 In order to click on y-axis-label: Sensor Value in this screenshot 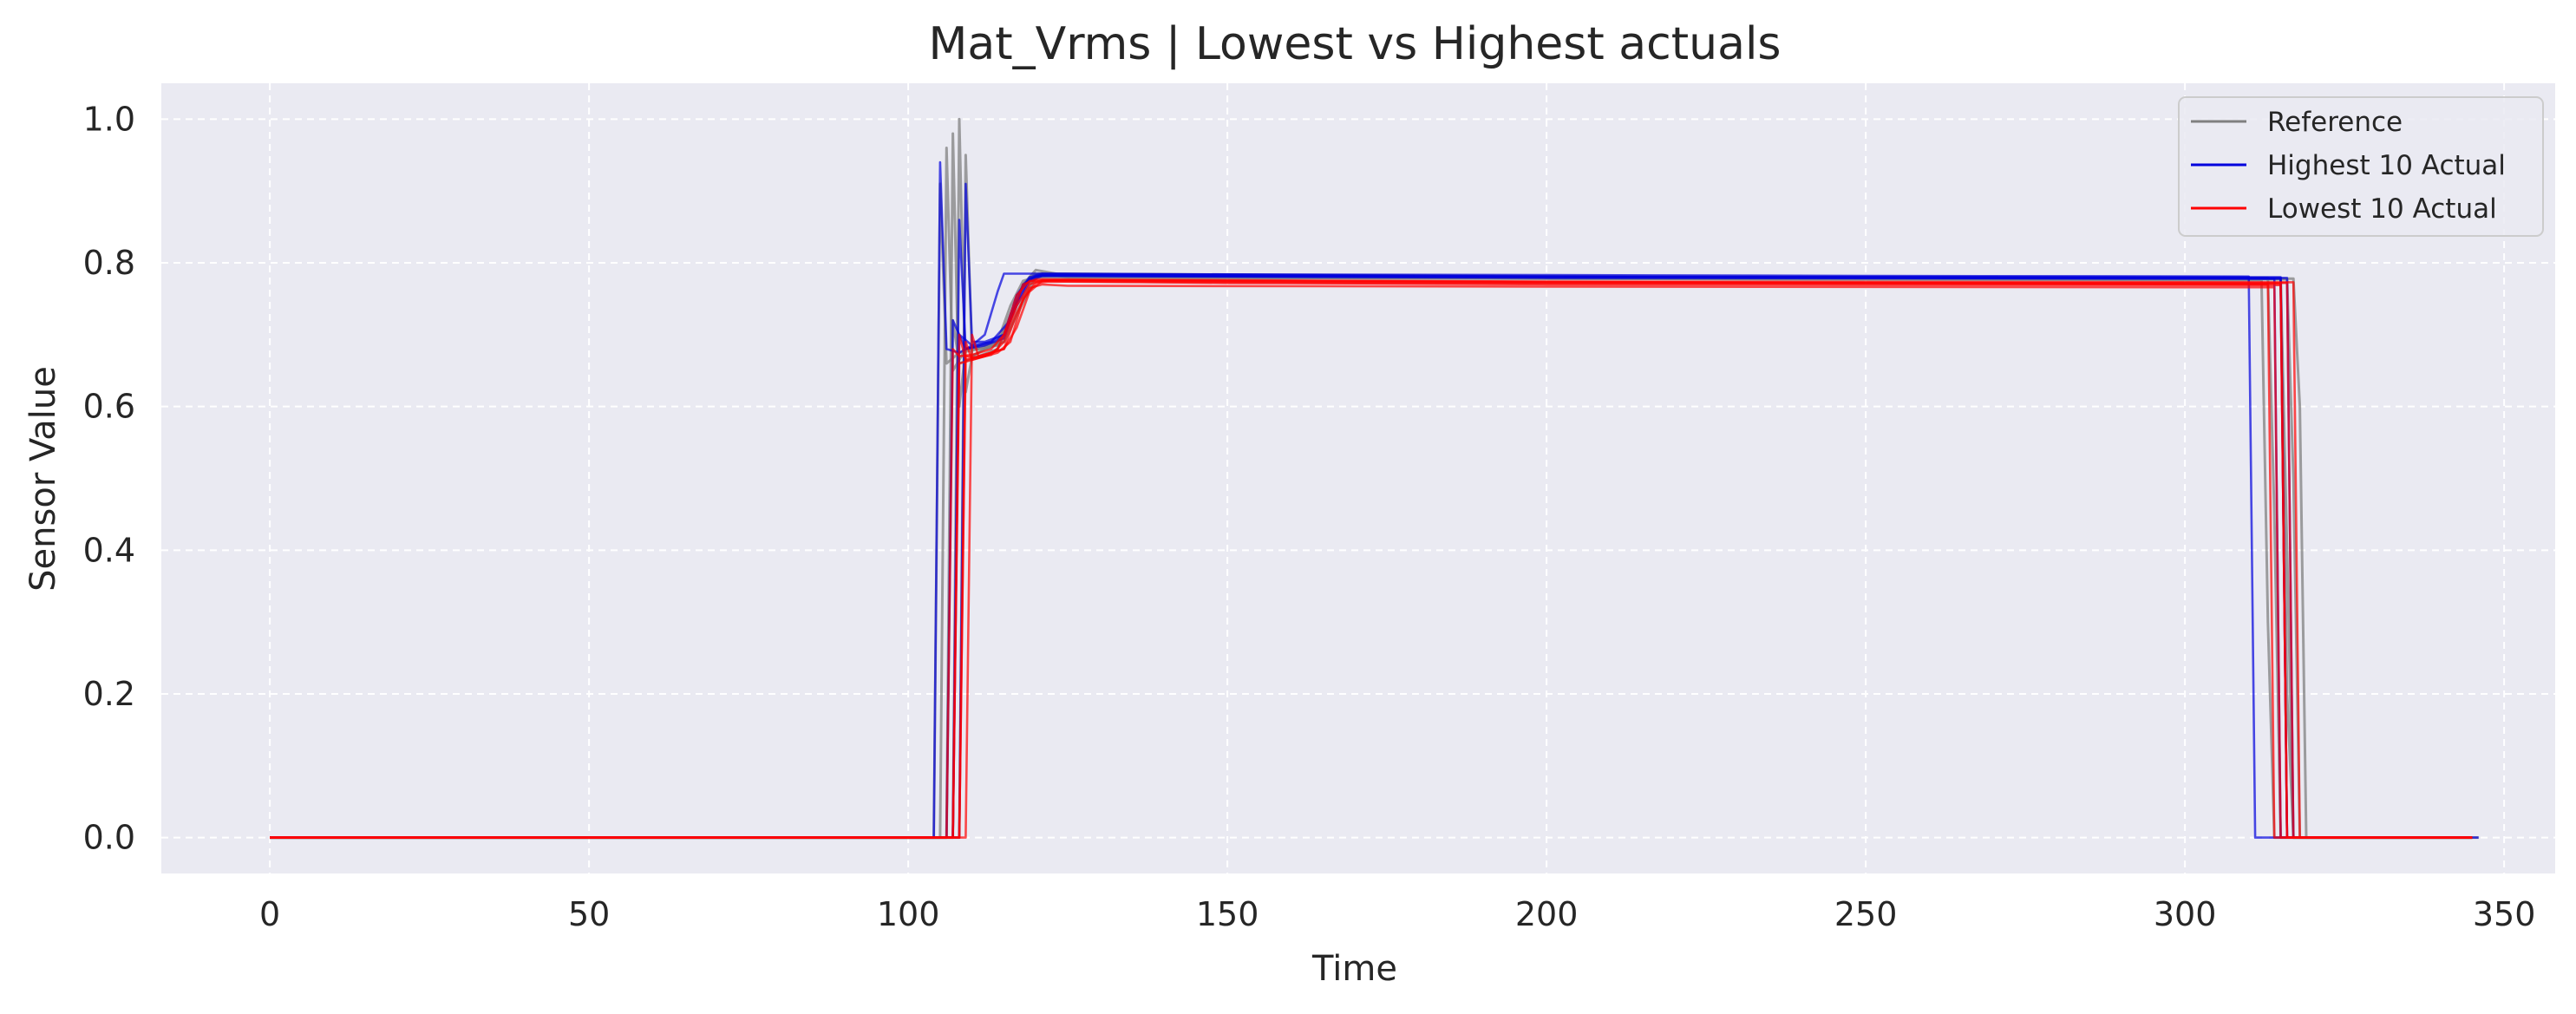, I will do `click(43, 479)`.